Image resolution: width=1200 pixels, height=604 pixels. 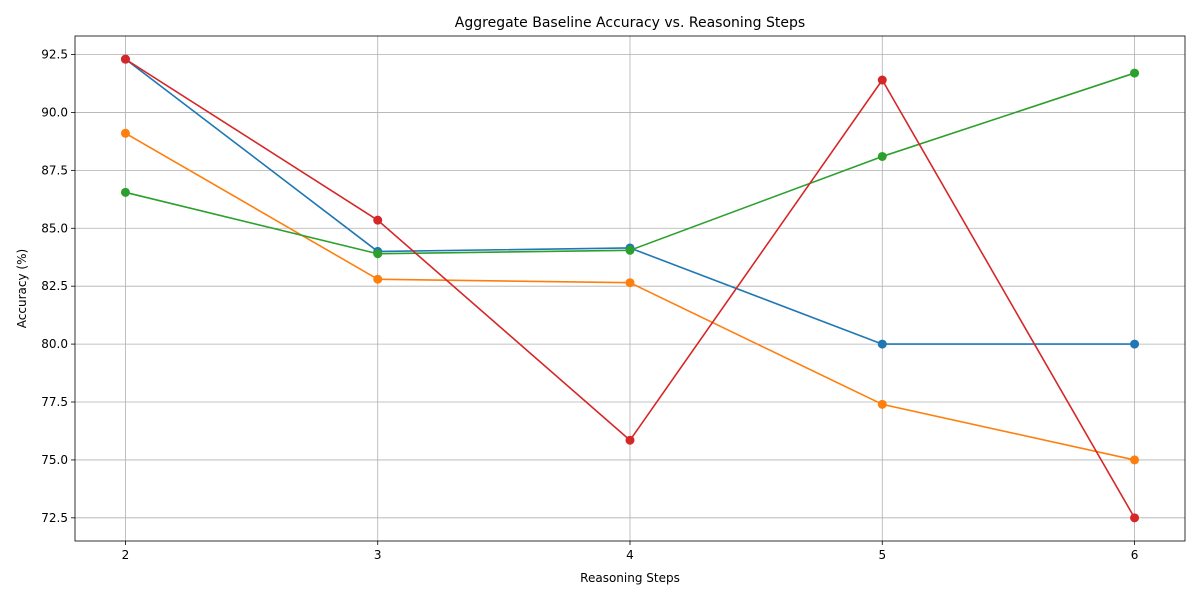 What do you see at coordinates (378, 555) in the screenshot?
I see `x-tick-label: 3` at bounding box center [378, 555].